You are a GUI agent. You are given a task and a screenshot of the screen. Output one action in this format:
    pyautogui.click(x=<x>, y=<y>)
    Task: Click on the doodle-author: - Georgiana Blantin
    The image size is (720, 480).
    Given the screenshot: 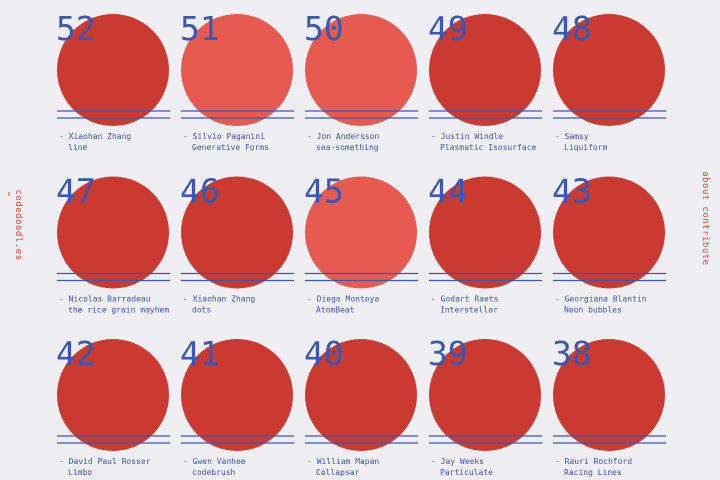 What is the action you would take?
    pyautogui.click(x=601, y=299)
    